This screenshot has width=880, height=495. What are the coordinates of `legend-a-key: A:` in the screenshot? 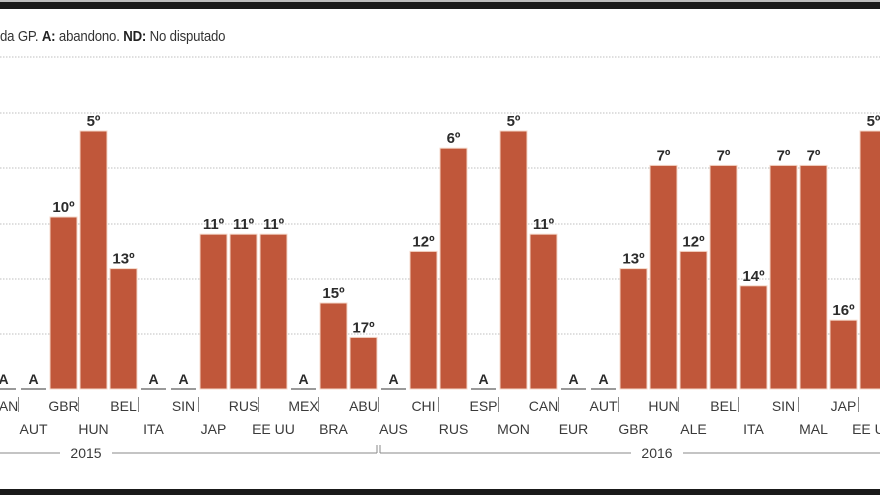 It's located at (48, 36).